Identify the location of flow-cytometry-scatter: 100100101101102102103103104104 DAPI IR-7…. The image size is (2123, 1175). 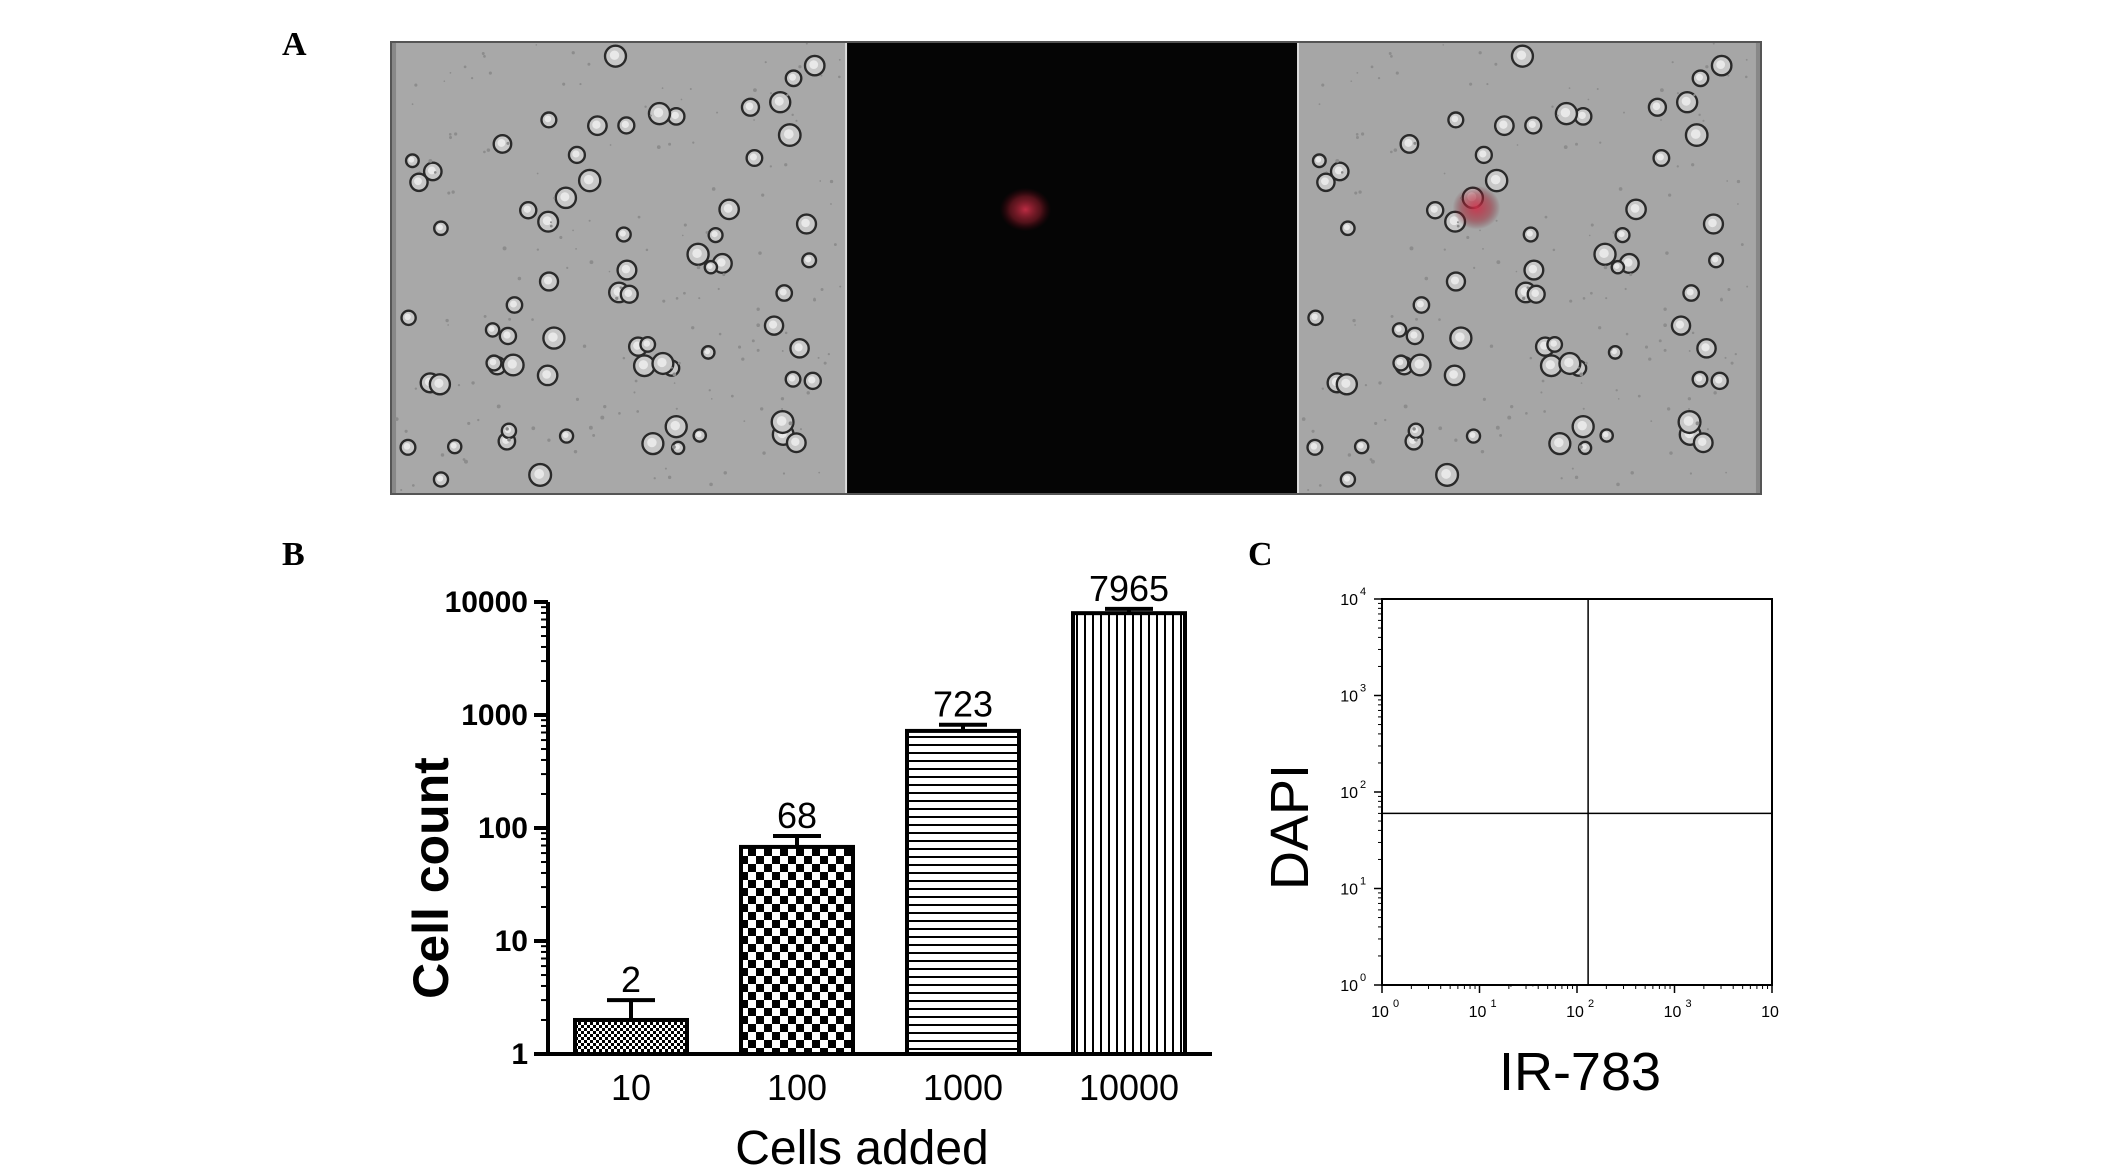
(1519, 844).